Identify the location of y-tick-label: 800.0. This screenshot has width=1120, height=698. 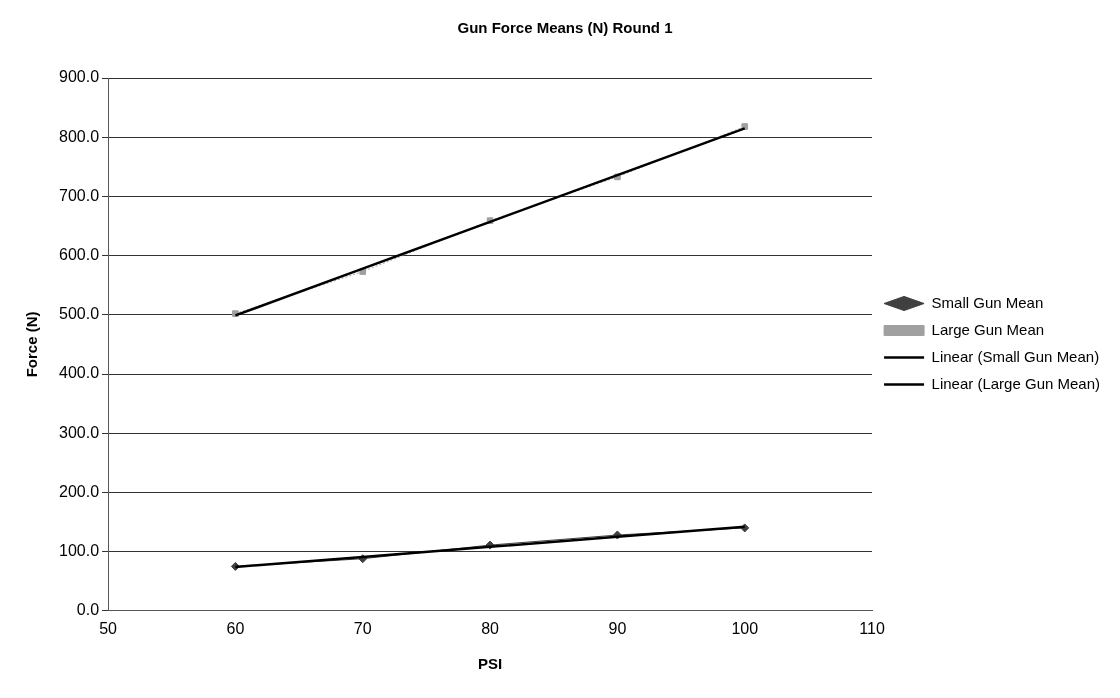
(79, 136).